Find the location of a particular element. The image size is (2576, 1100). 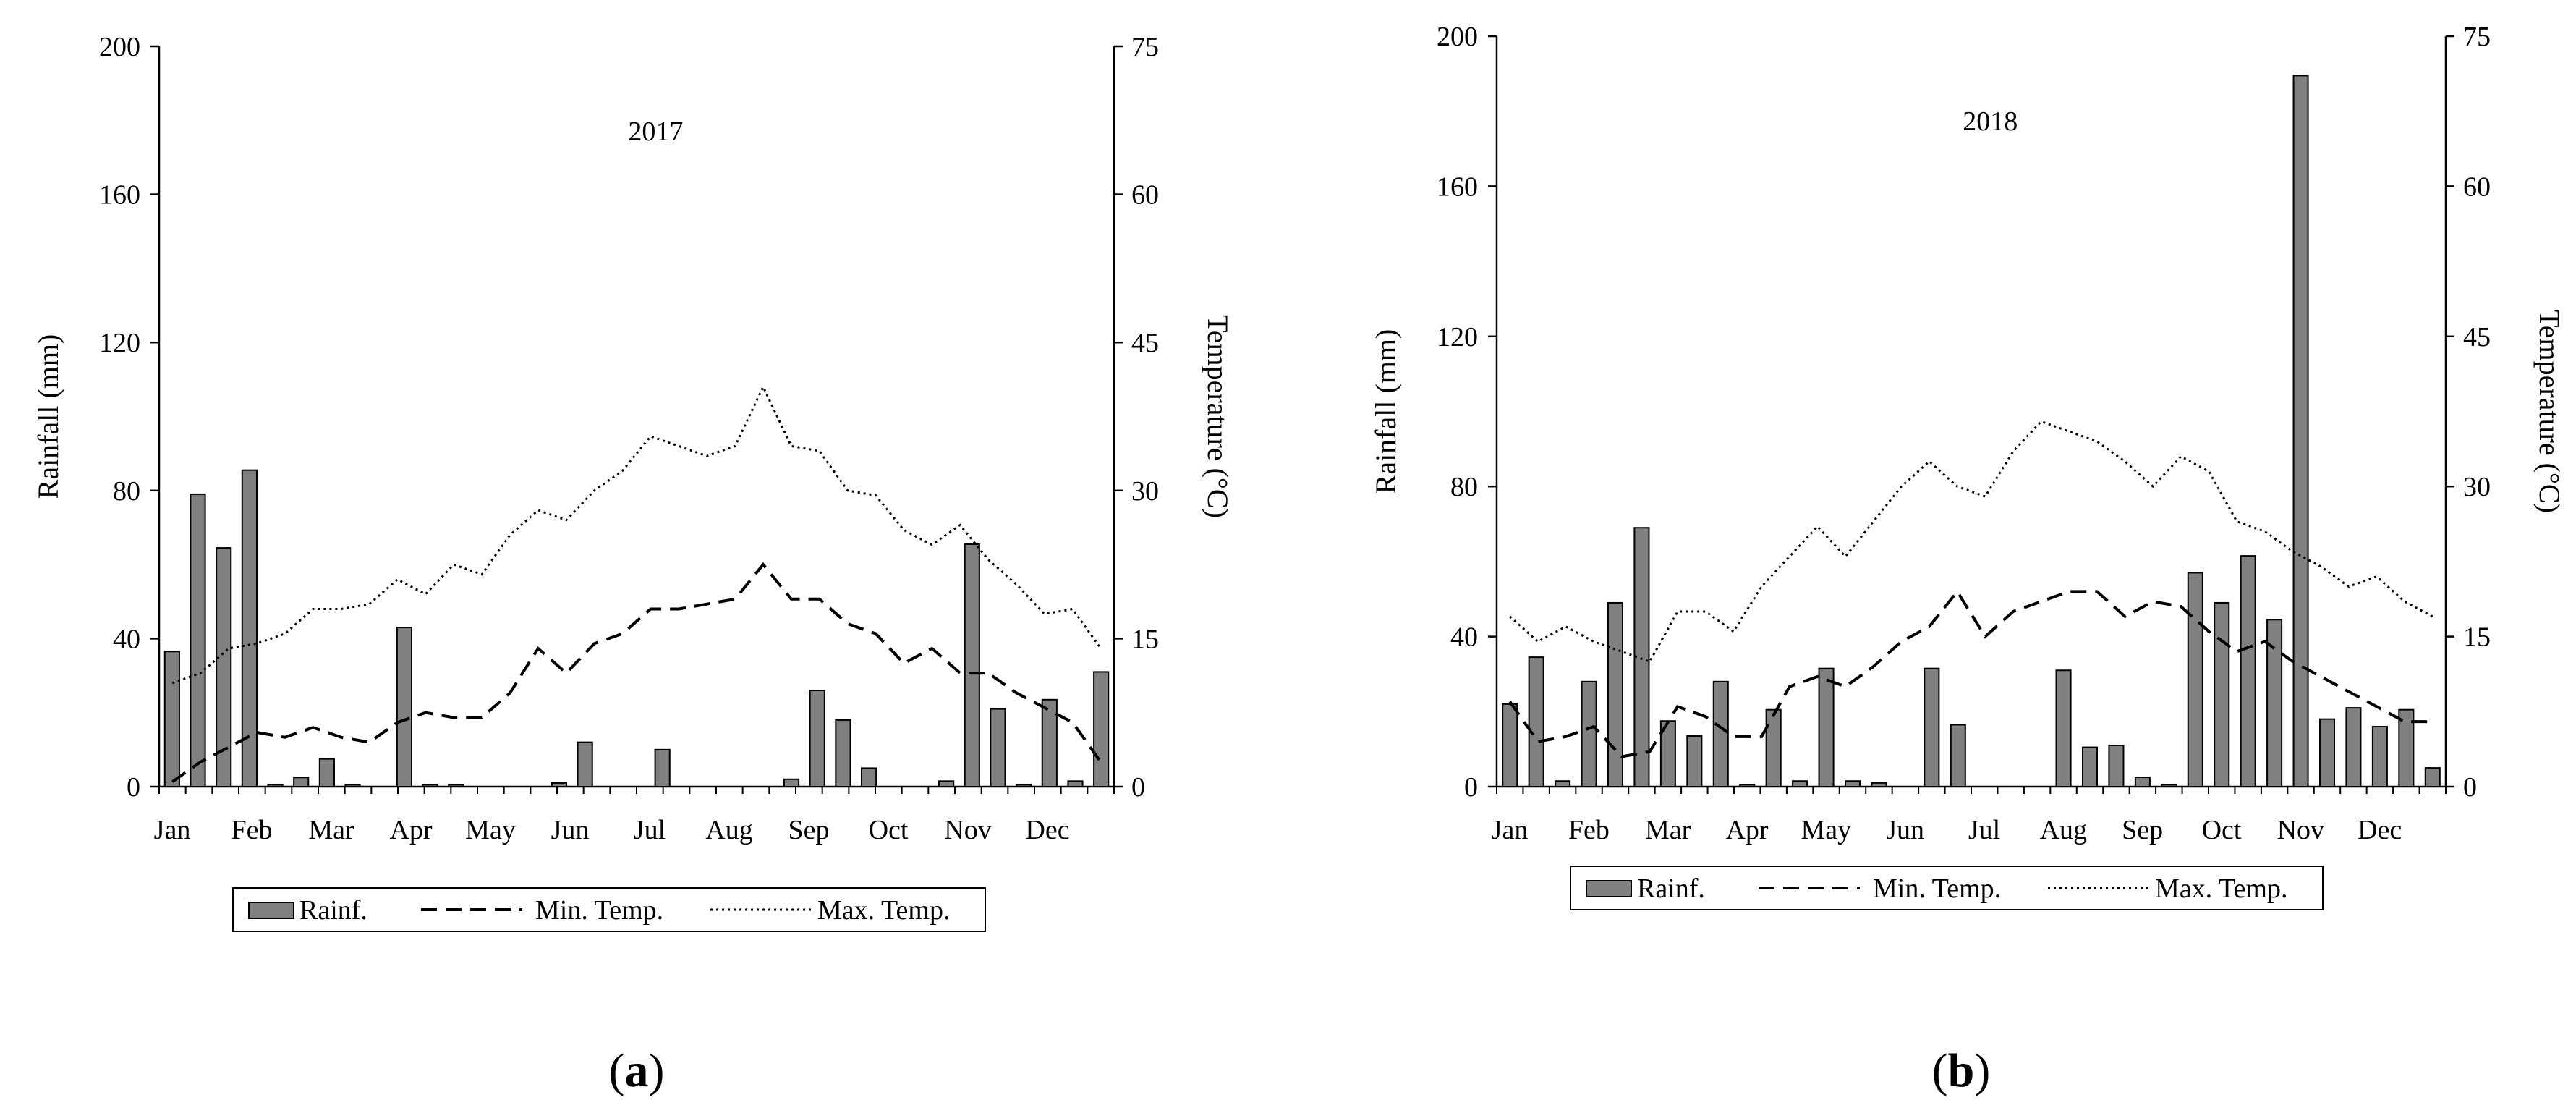

y-right-tick-label: 75 is located at coordinates (1145, 47).